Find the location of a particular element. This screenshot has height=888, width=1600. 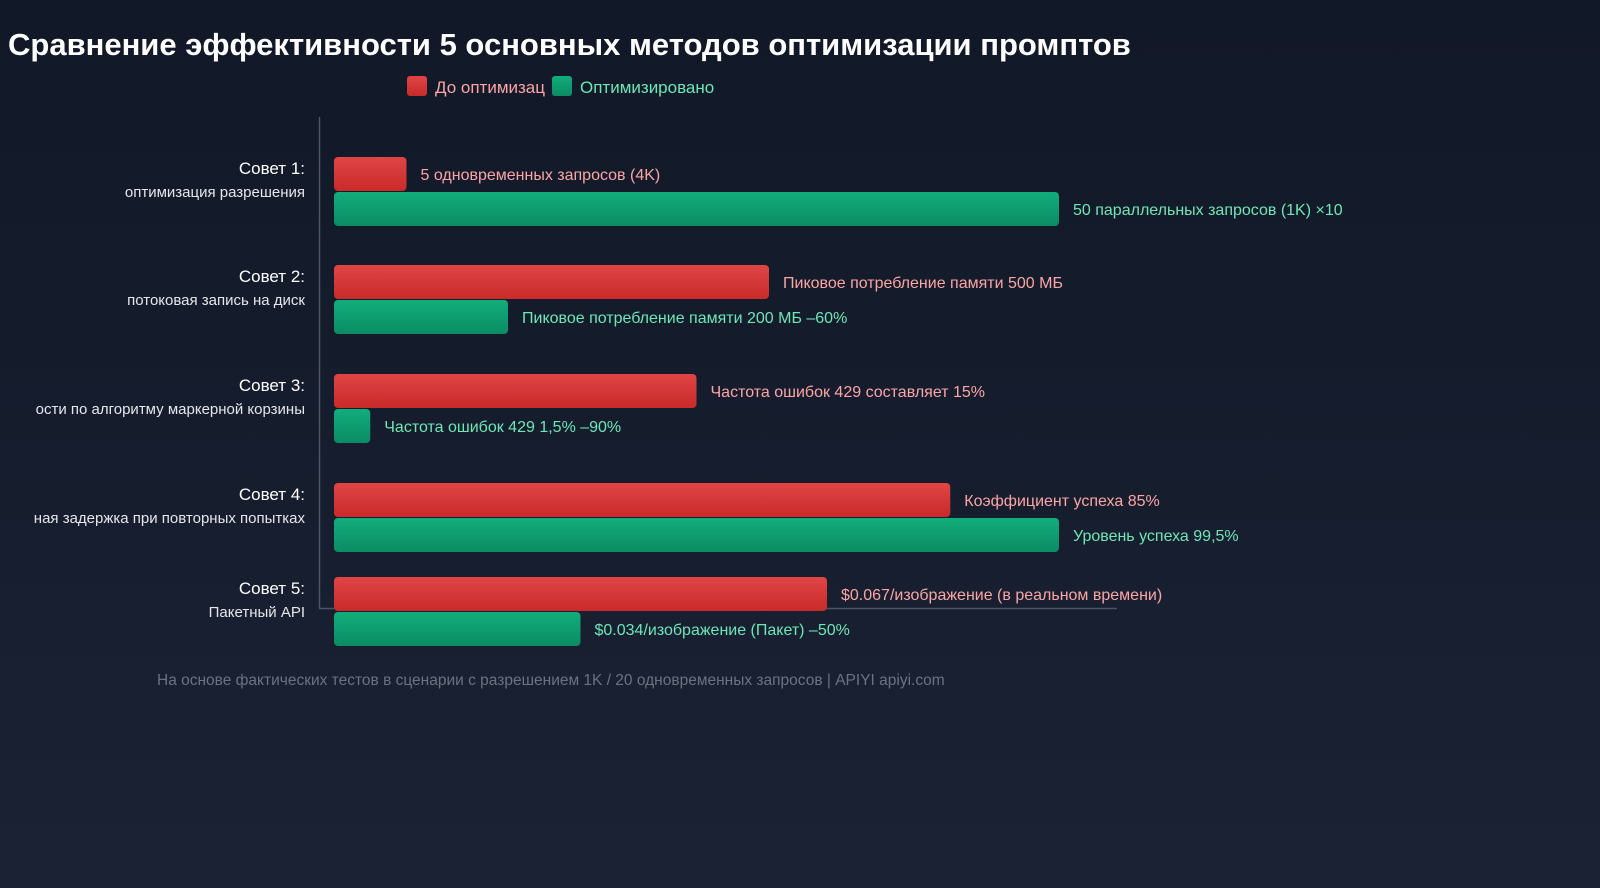

category-subtitle: Пакетный API is located at coordinates (257, 612).